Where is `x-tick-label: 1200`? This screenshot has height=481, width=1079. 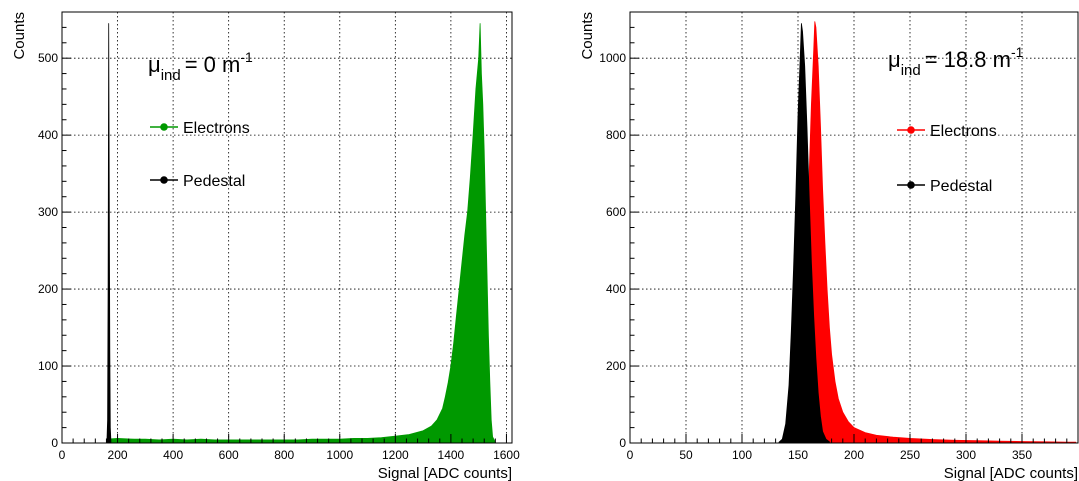
x-tick-label: 1200 is located at coordinates (395, 455).